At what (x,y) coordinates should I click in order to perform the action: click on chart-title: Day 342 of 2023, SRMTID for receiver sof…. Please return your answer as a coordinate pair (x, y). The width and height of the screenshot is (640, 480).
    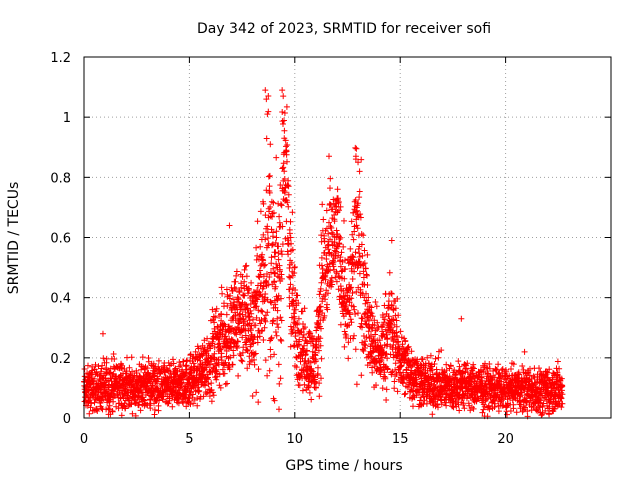
    Looking at the image, I should click on (344, 29).